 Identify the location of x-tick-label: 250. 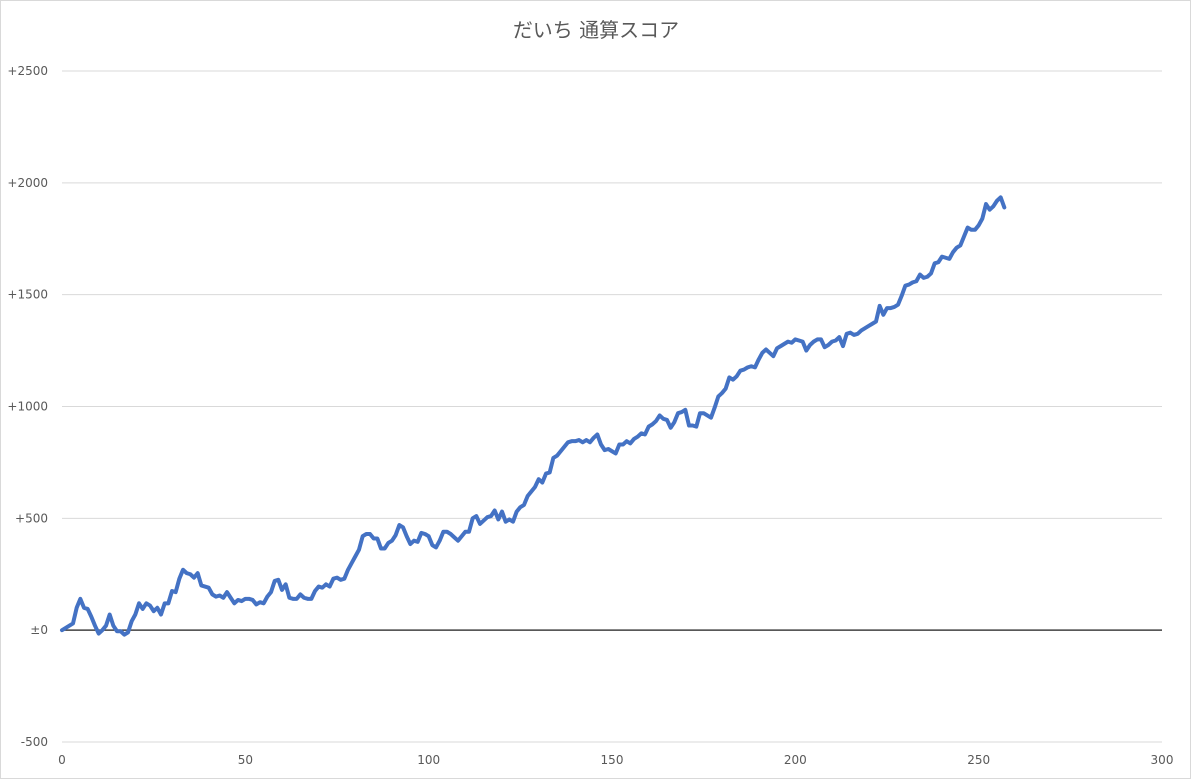
(978, 760).